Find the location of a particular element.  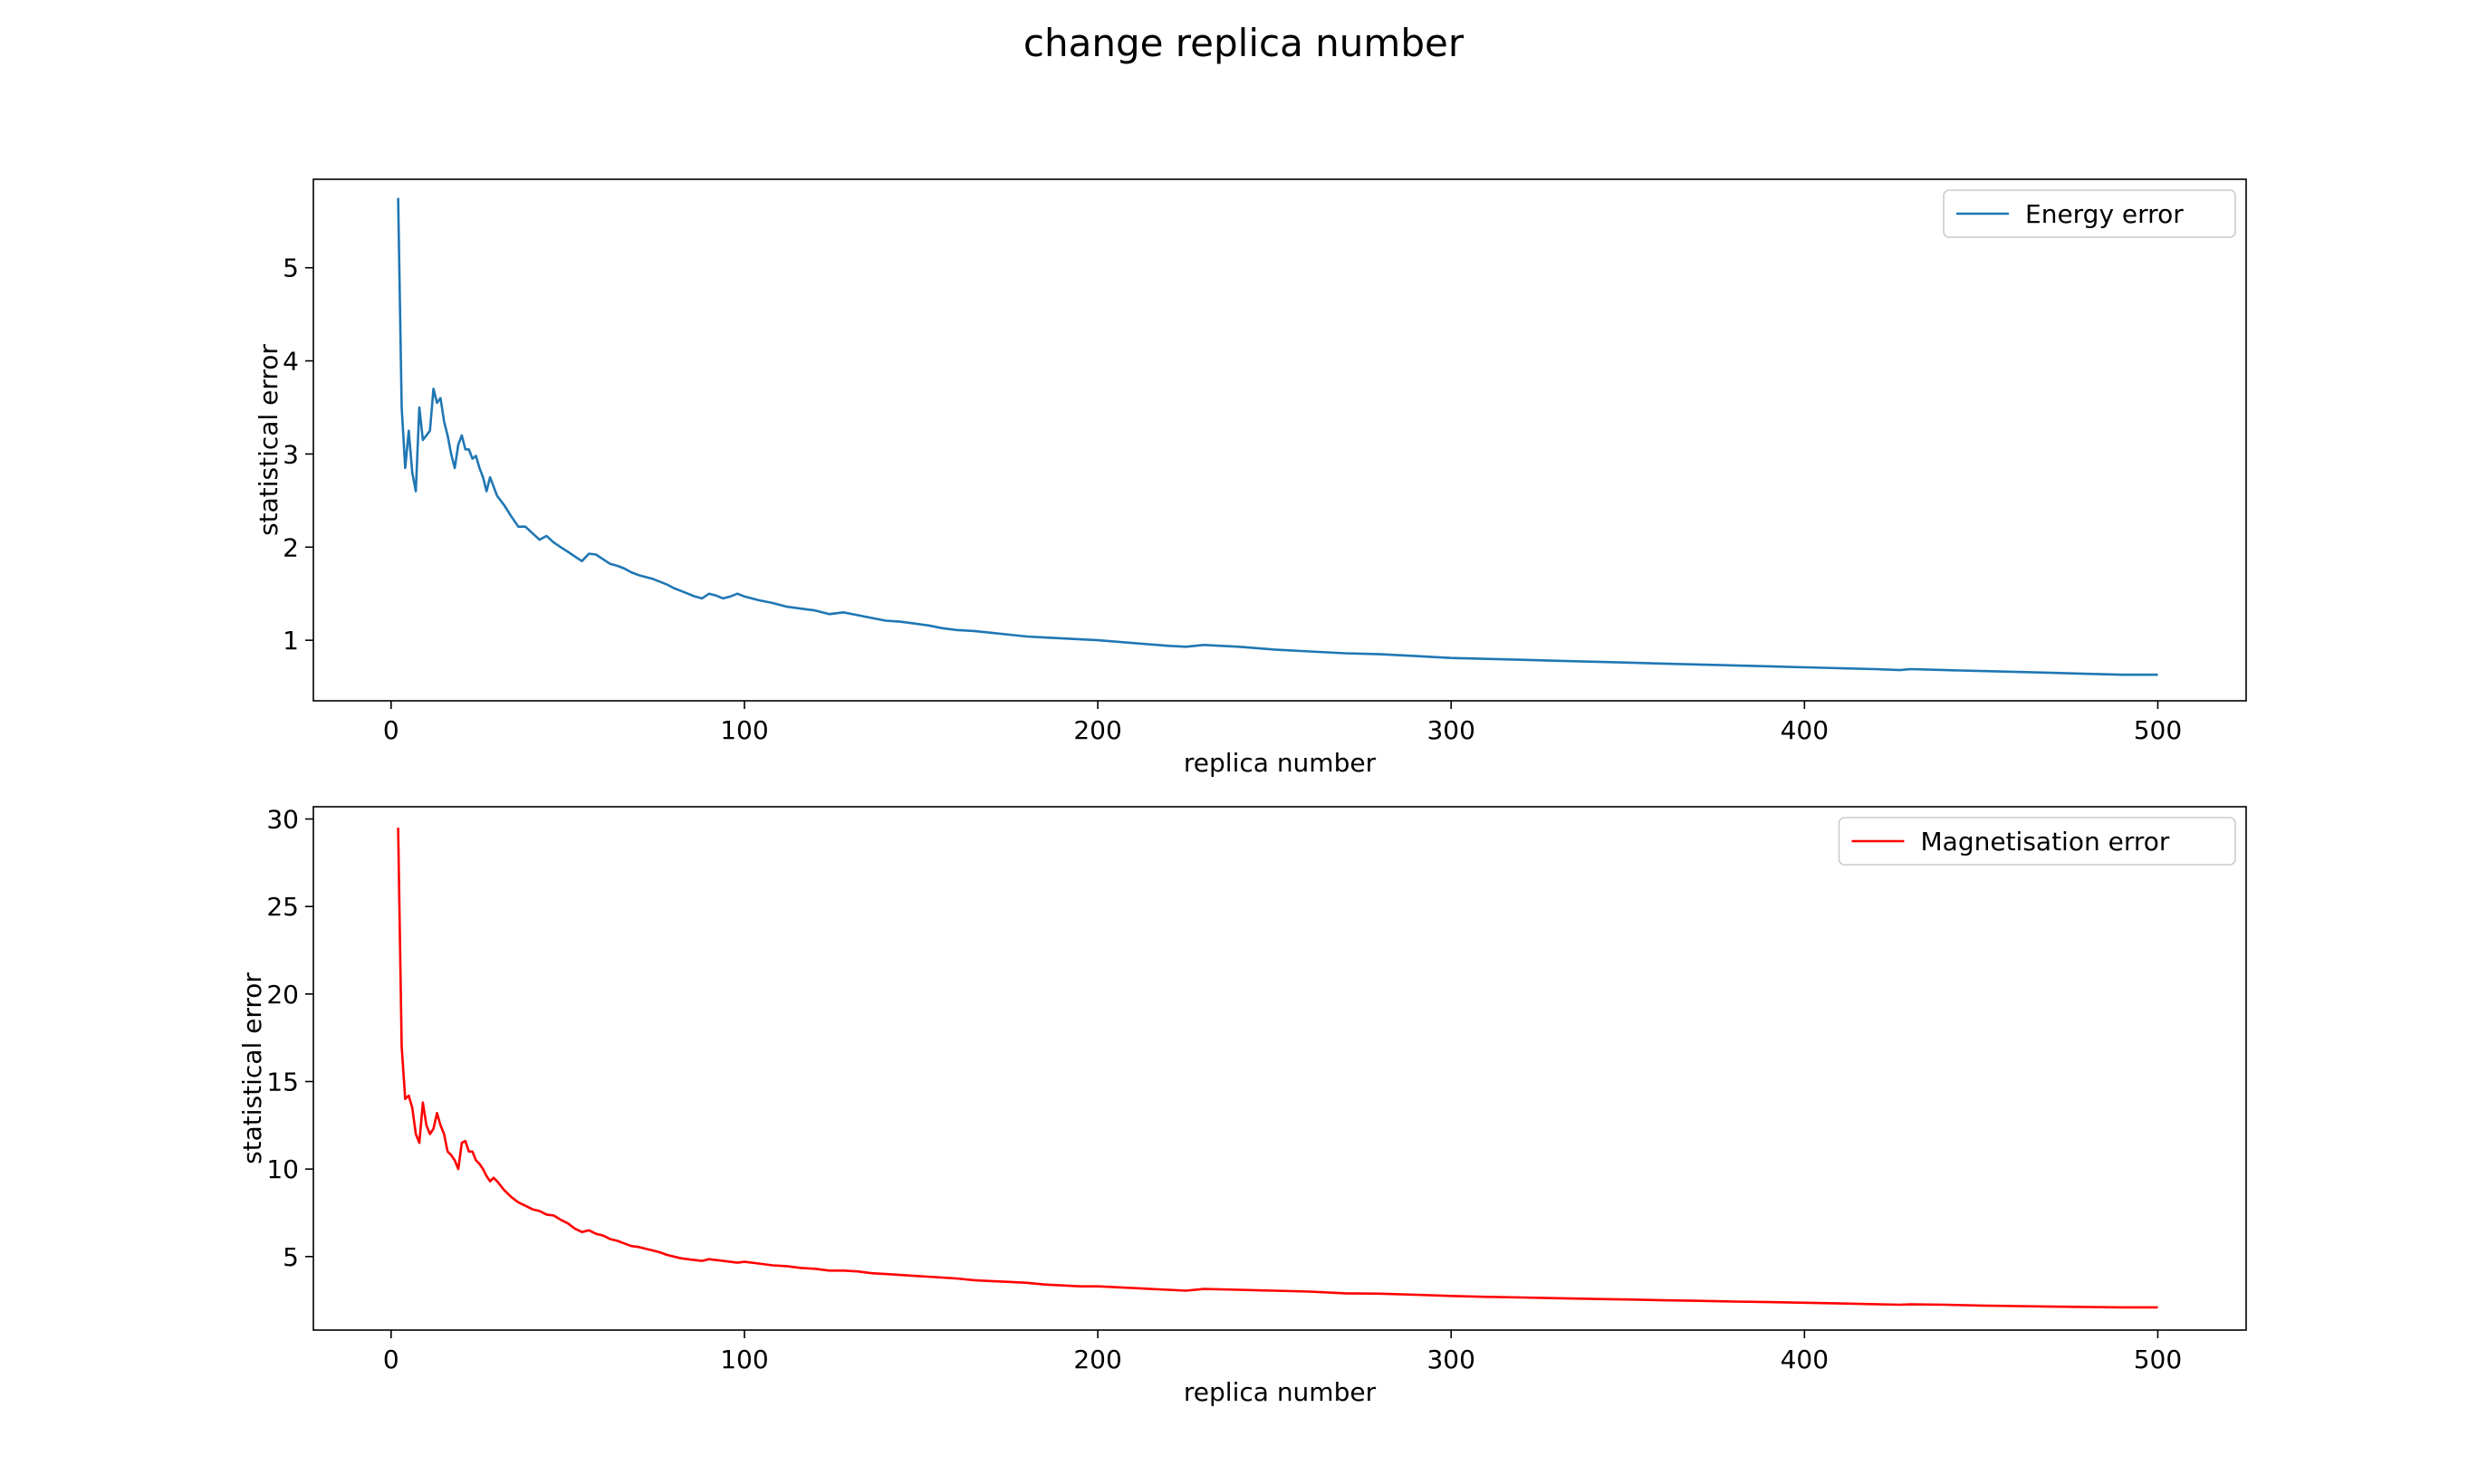

legend: Energy error is located at coordinates (2089, 213).